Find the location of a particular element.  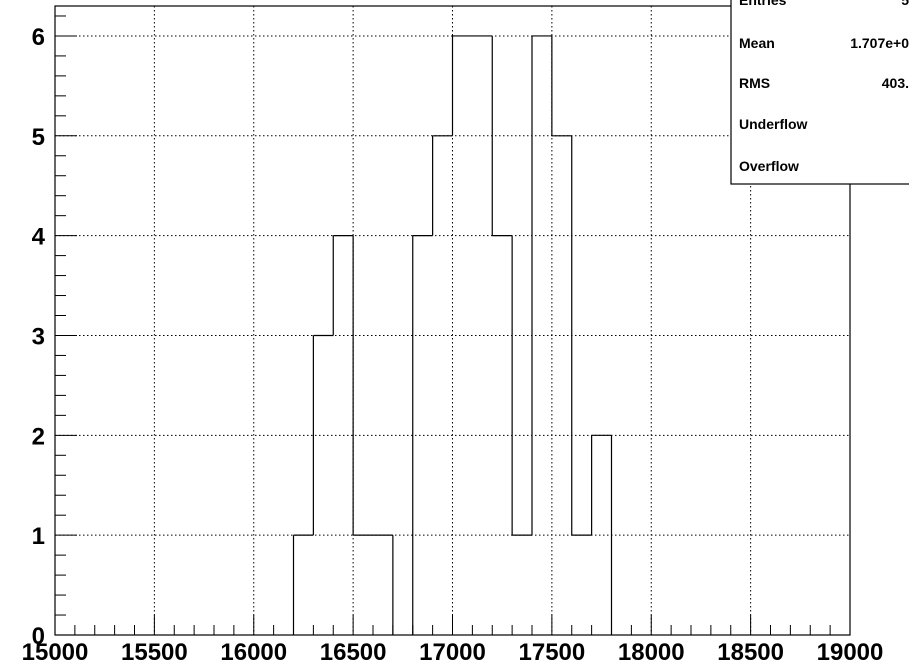

stats-row-label: Underflow is located at coordinates (773, 124).